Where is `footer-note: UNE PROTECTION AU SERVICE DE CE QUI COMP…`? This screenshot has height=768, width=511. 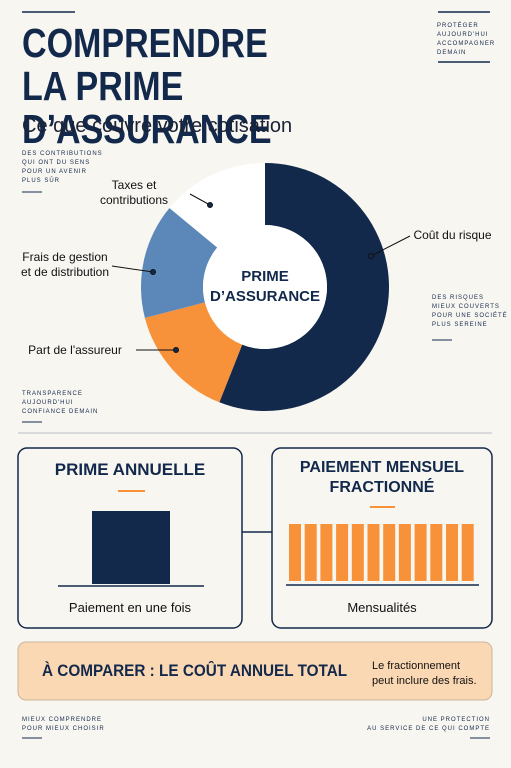 footer-note: UNE PROTECTION AU SERVICE DE CE QUI COMP… is located at coordinates (428, 724).